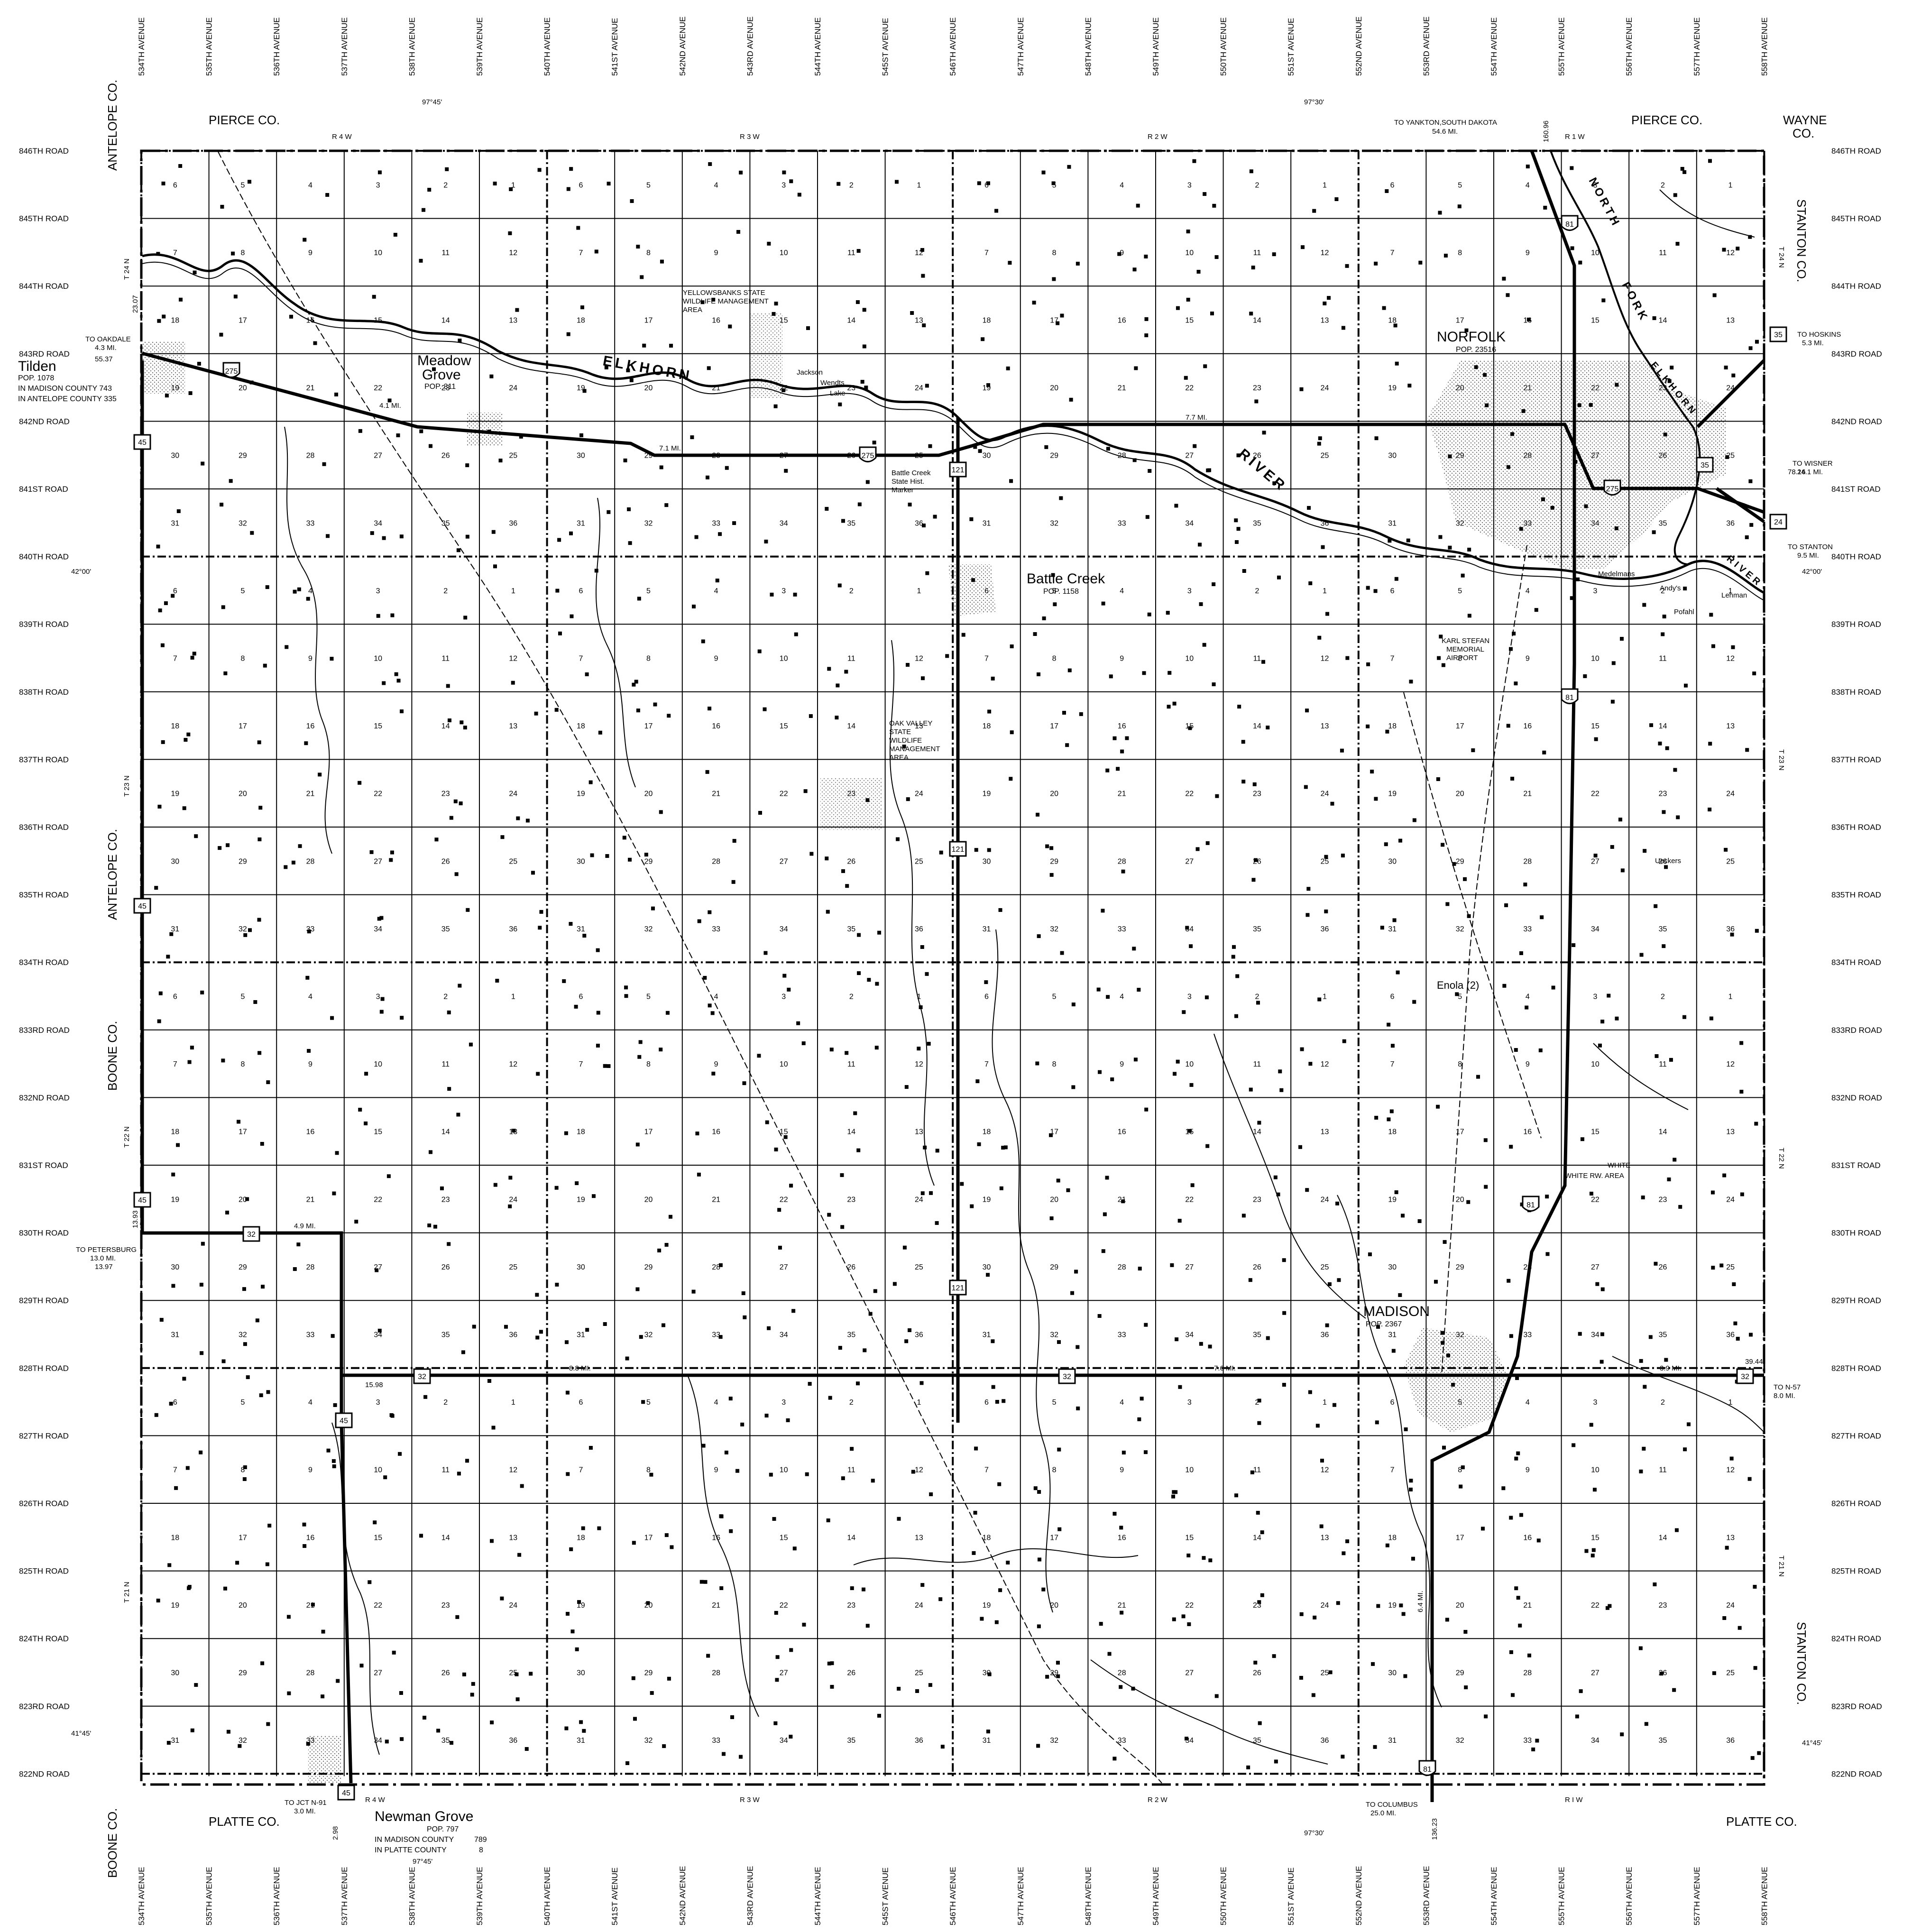 Image resolution: width=1912 pixels, height=1932 pixels. What do you see at coordinates (251, 1234) in the screenshot?
I see `highway-shield-32: 32` at bounding box center [251, 1234].